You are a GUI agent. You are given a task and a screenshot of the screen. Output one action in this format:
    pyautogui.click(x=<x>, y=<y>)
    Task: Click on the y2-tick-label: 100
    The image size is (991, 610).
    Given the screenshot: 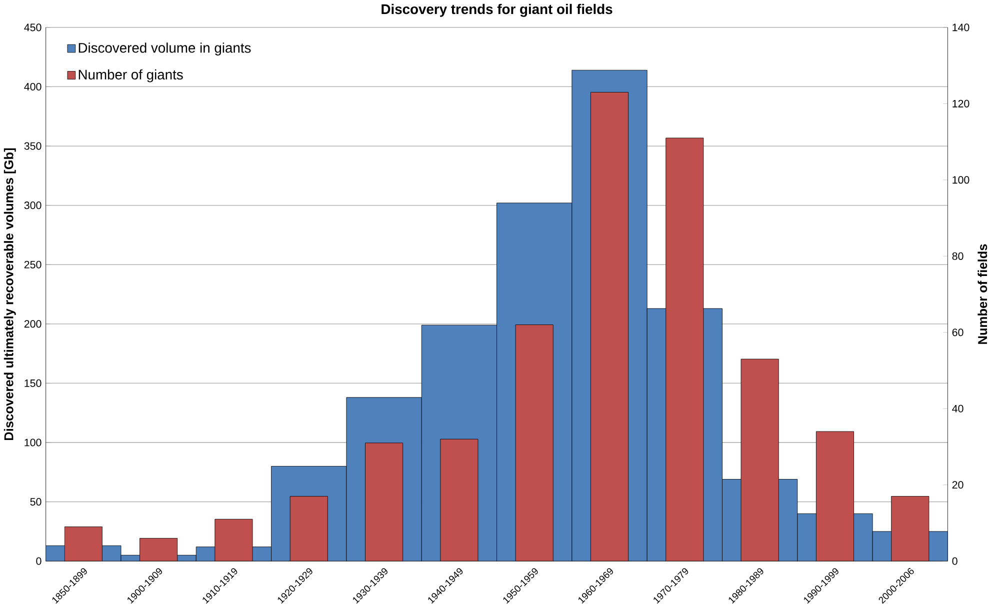 What is the action you would take?
    pyautogui.click(x=961, y=180)
    